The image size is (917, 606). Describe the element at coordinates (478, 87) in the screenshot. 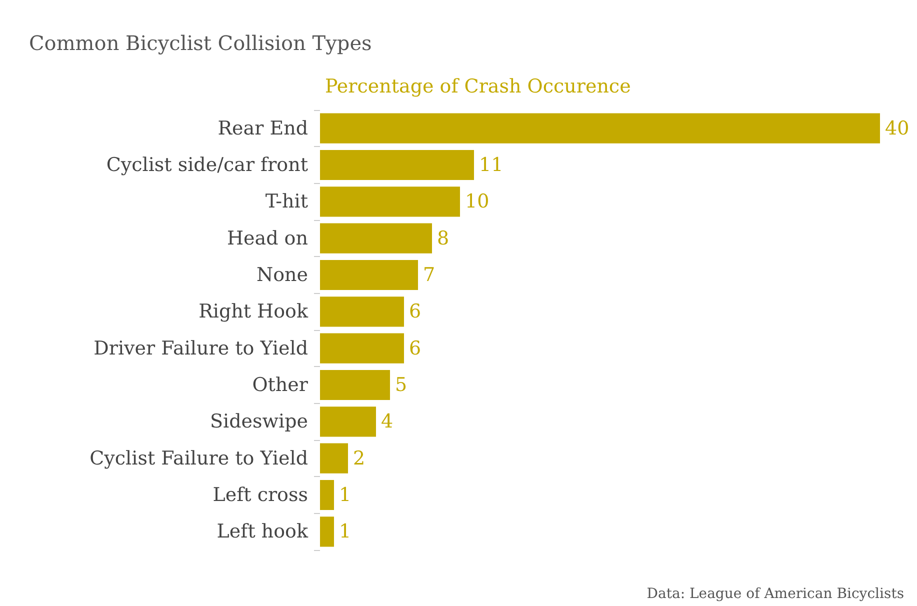

I see `chart-subtitle: Percentage of Crash Occurence` at that location.